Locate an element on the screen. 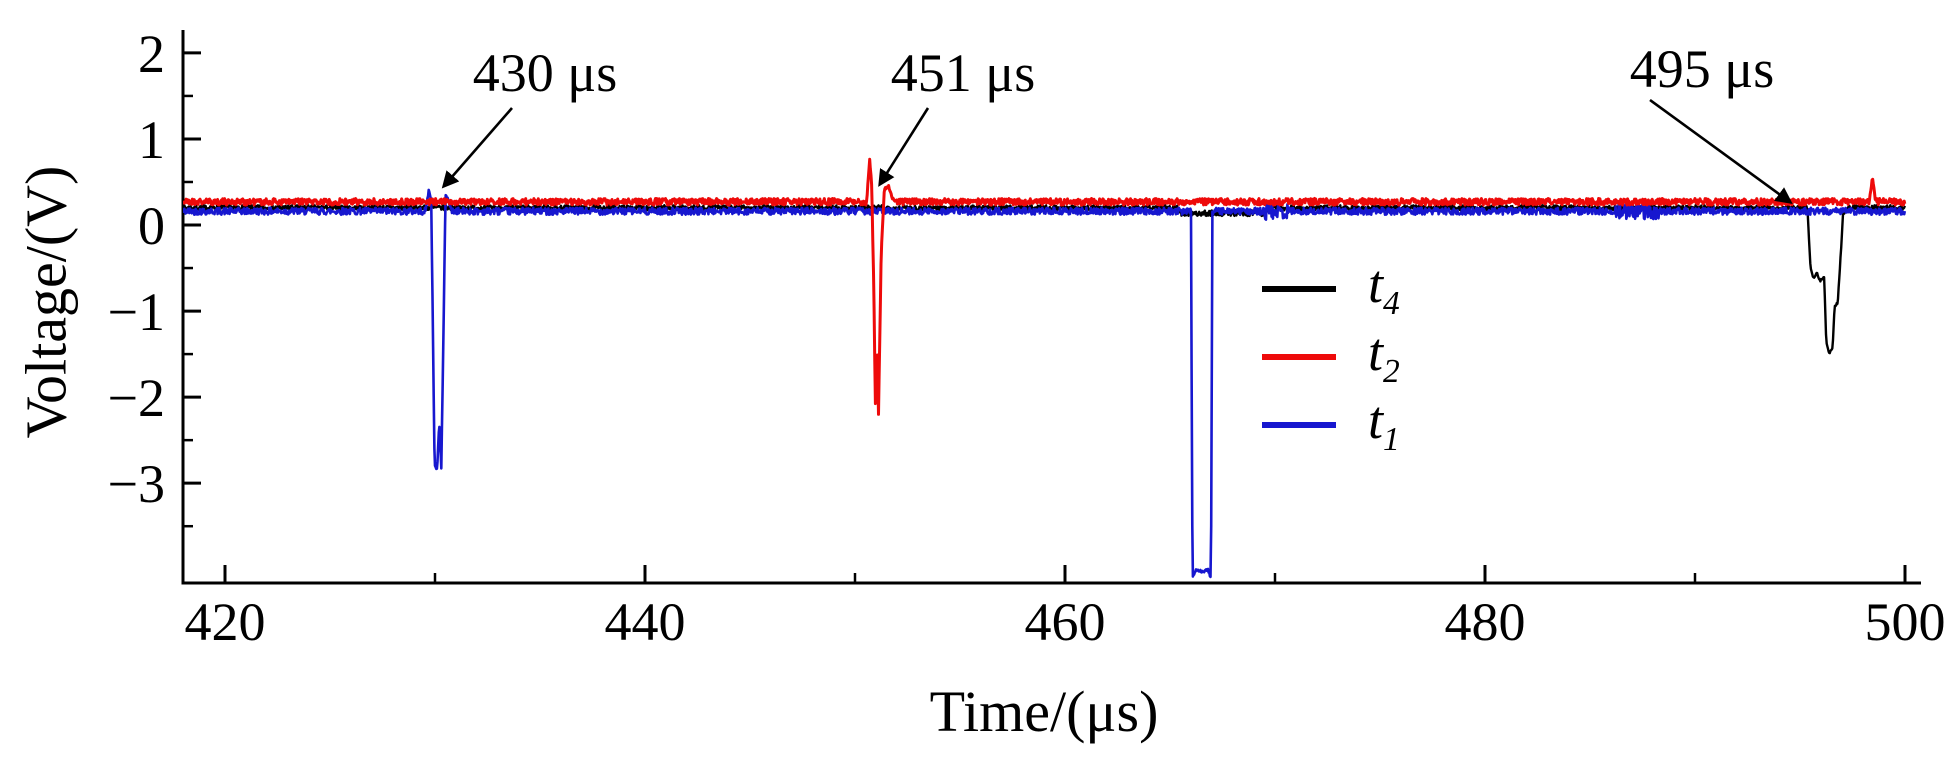  x-tick-label: 440 is located at coordinates (645, 622).